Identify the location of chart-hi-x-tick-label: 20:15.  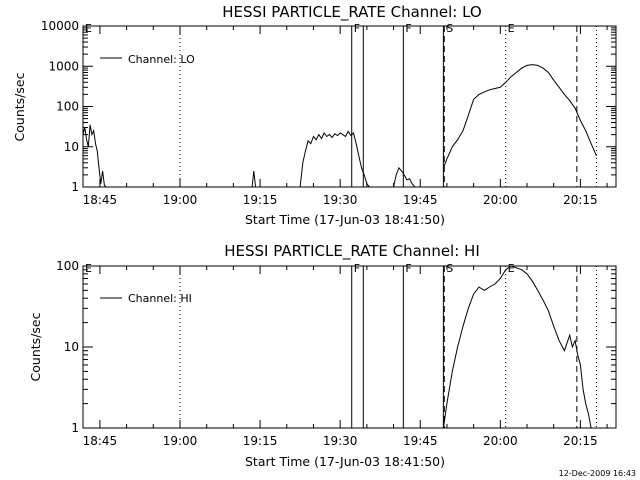
(580, 441).